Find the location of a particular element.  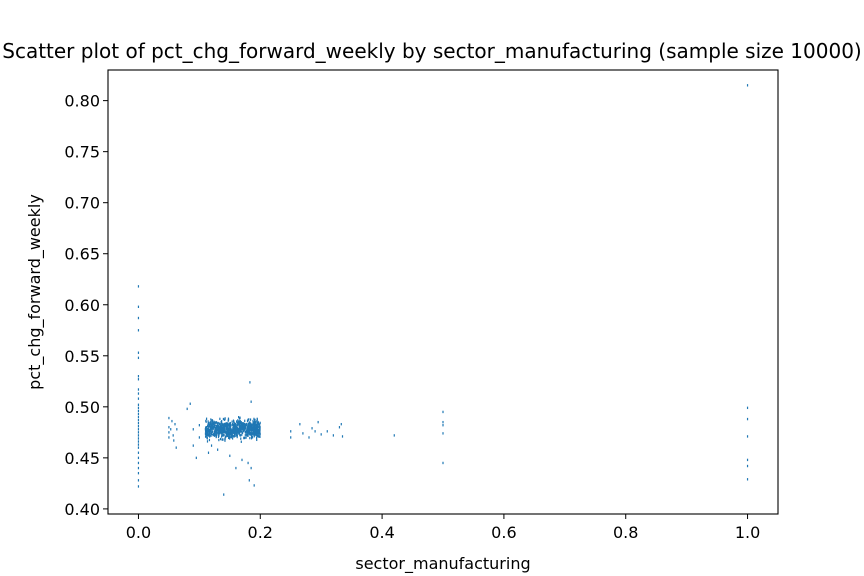

x-tick-label: 0.4 is located at coordinates (381, 532).